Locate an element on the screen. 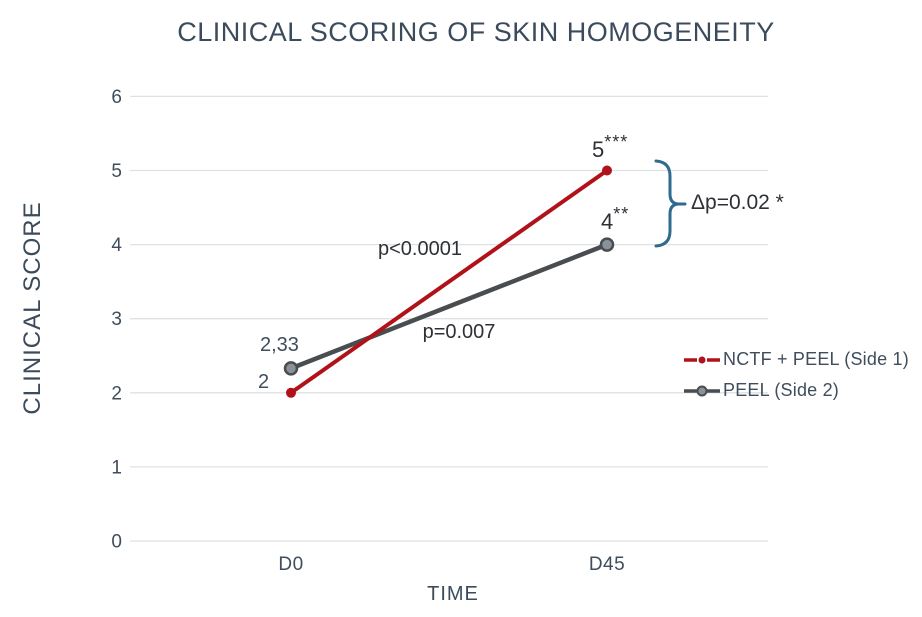  significance-stars: ** is located at coordinates (621, 214).